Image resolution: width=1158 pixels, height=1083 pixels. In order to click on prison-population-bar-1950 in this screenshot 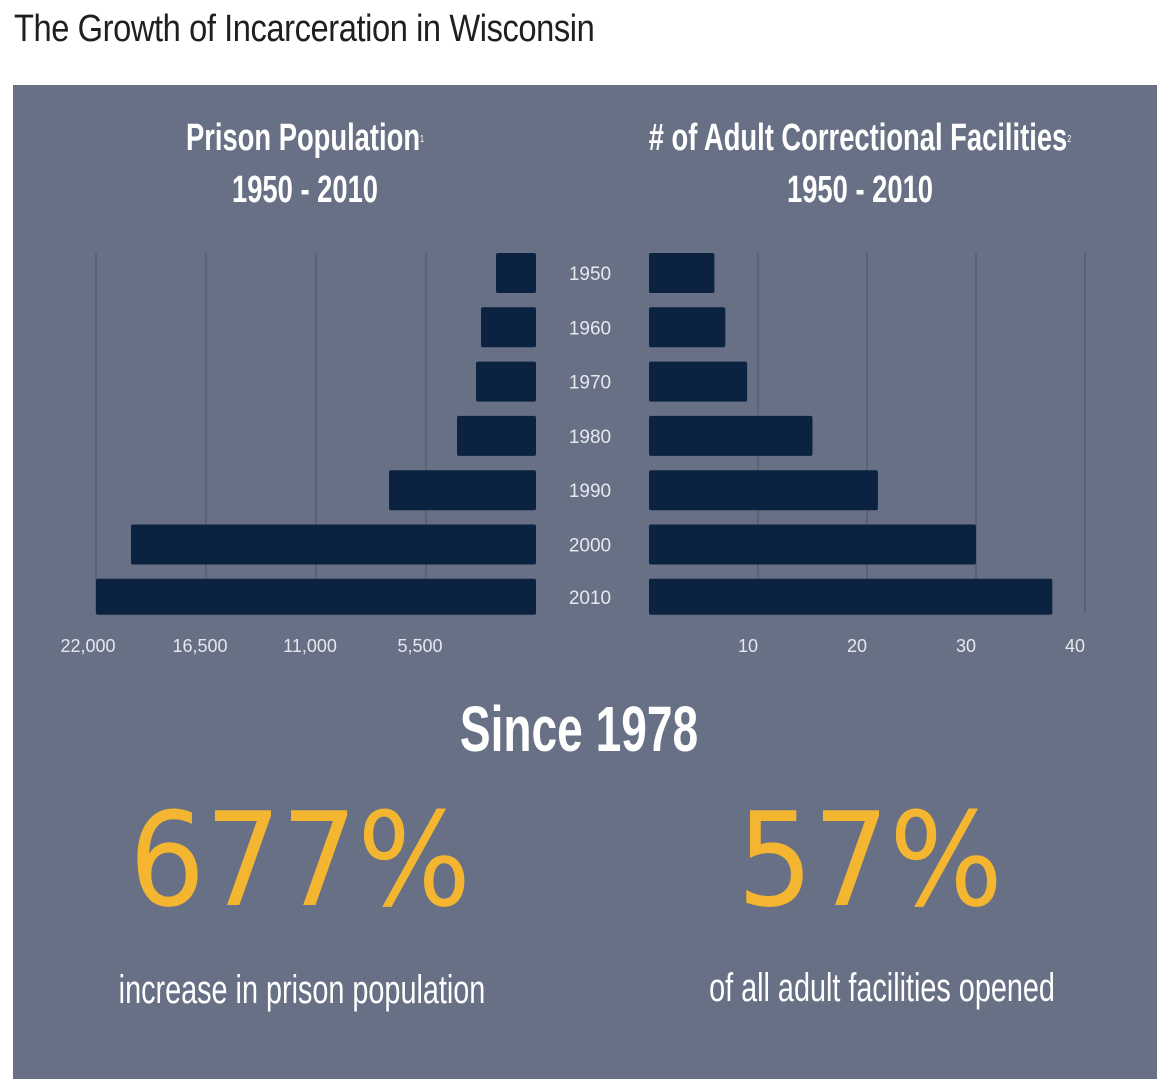, I will do `click(516, 273)`.